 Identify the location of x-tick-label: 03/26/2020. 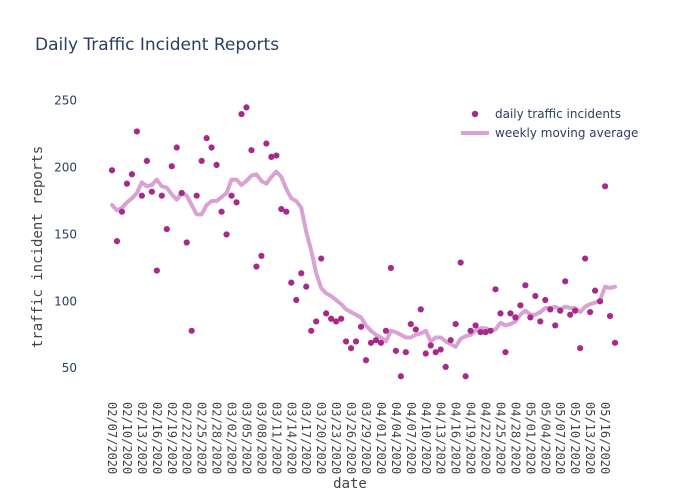
(351, 438).